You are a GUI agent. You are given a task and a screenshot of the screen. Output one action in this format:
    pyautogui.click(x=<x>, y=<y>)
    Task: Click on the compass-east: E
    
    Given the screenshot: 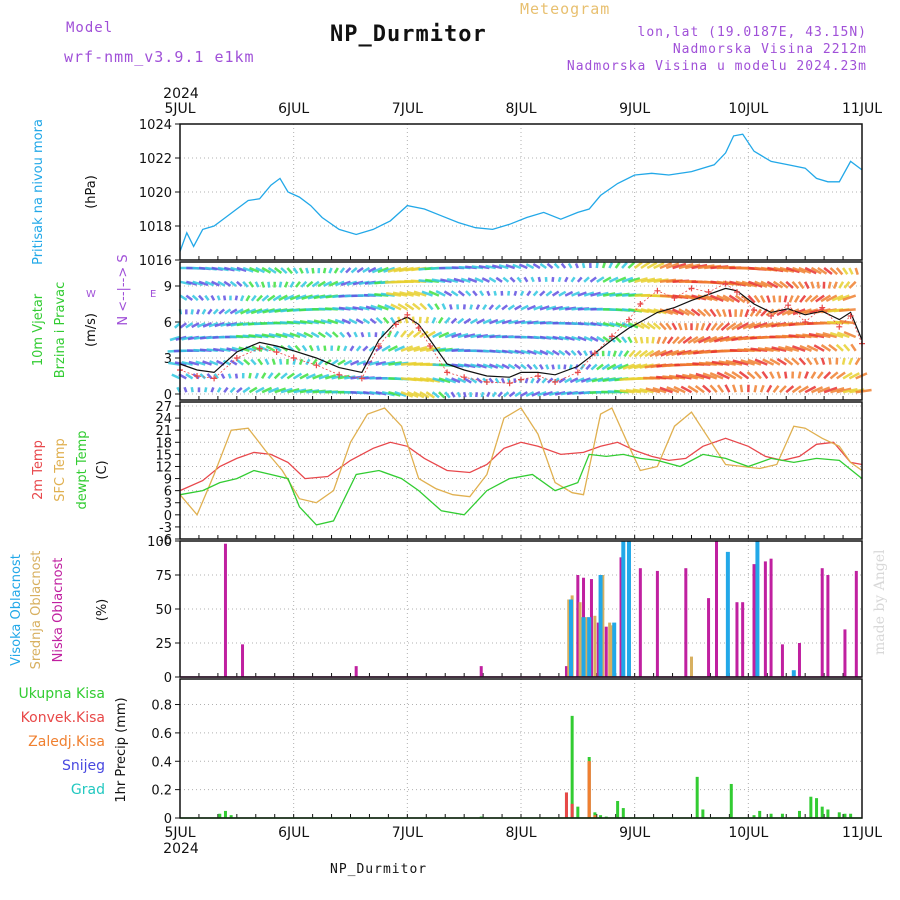 What is the action you would take?
    pyautogui.click(x=153, y=294)
    